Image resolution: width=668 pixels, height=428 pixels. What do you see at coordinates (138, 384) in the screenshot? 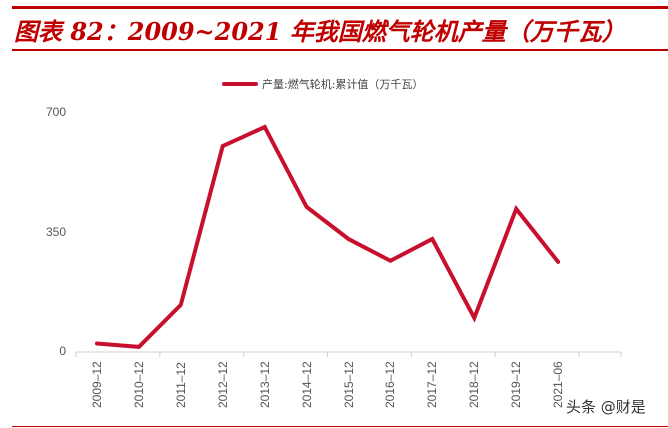
I see `x-tick-label: 2010–12` at bounding box center [138, 384].